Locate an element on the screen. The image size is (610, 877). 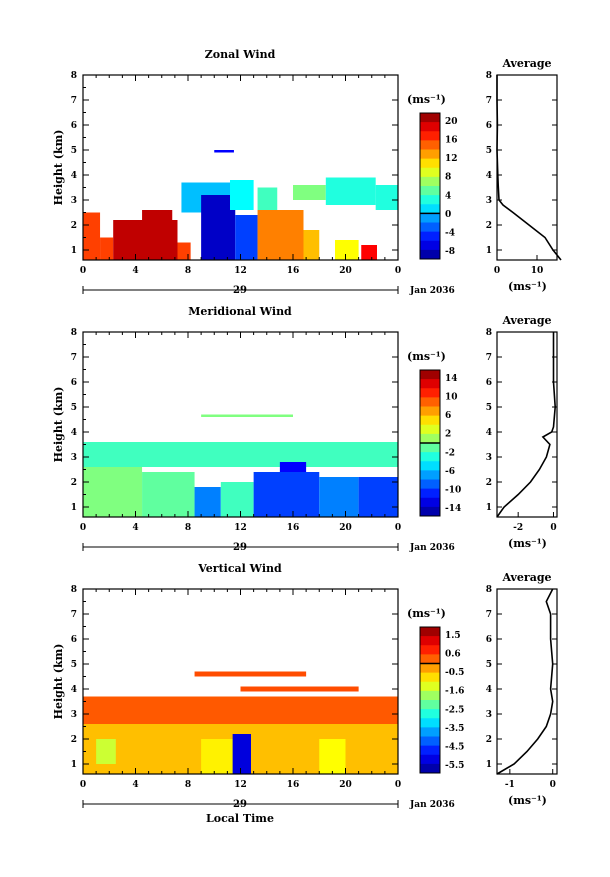
colorbar-tick-label: 20 is located at coordinates (451, 122).